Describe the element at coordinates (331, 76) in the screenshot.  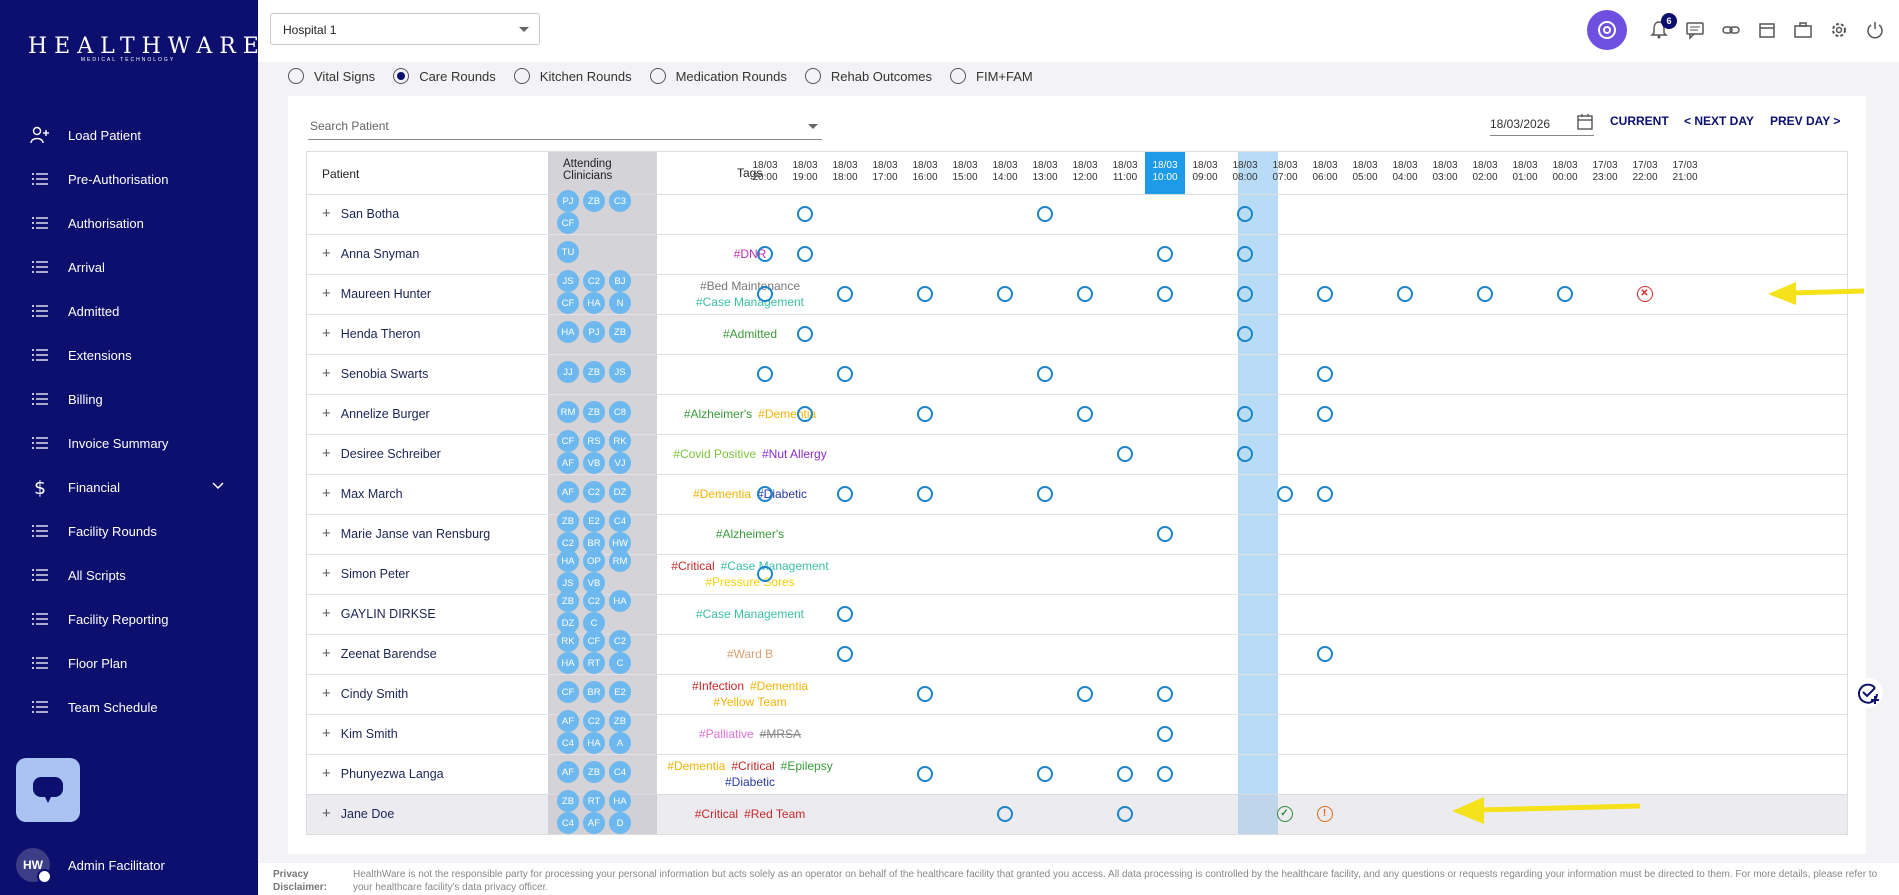
I see `radio-vital-signs: Vital Signs` at that location.